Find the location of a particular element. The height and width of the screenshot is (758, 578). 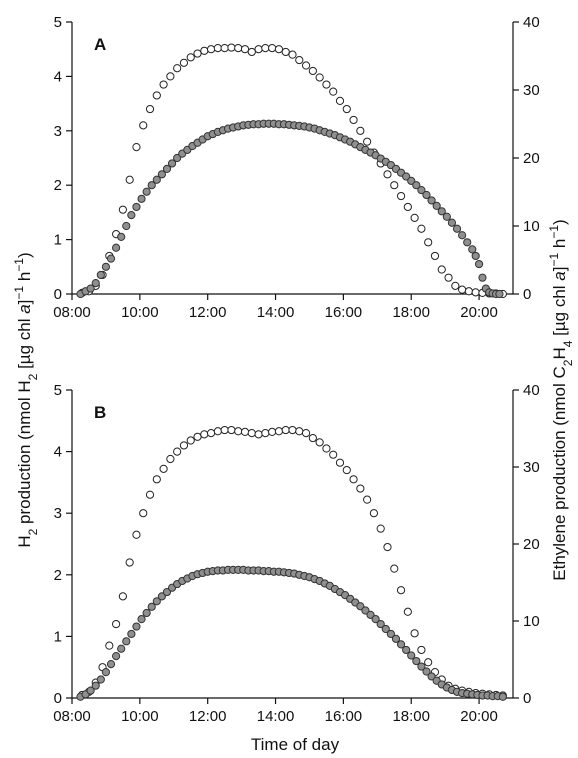

axis-title-part: h is located at coordinates (559, 246).